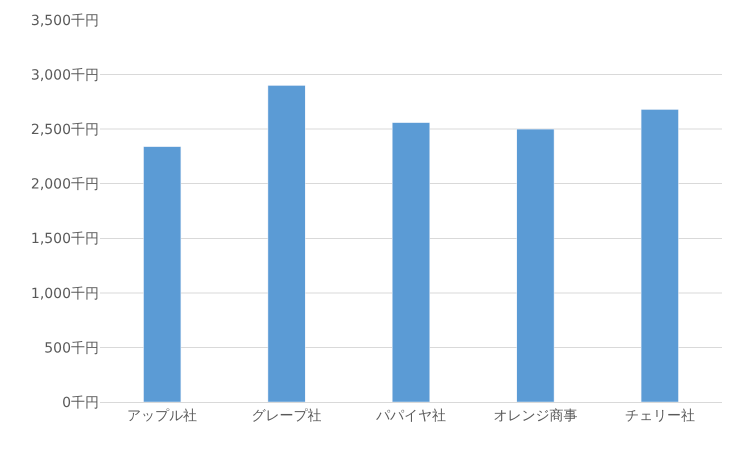 This screenshot has width=752, height=452. I want to click on x-tick-label: アップル社, so click(162, 416).